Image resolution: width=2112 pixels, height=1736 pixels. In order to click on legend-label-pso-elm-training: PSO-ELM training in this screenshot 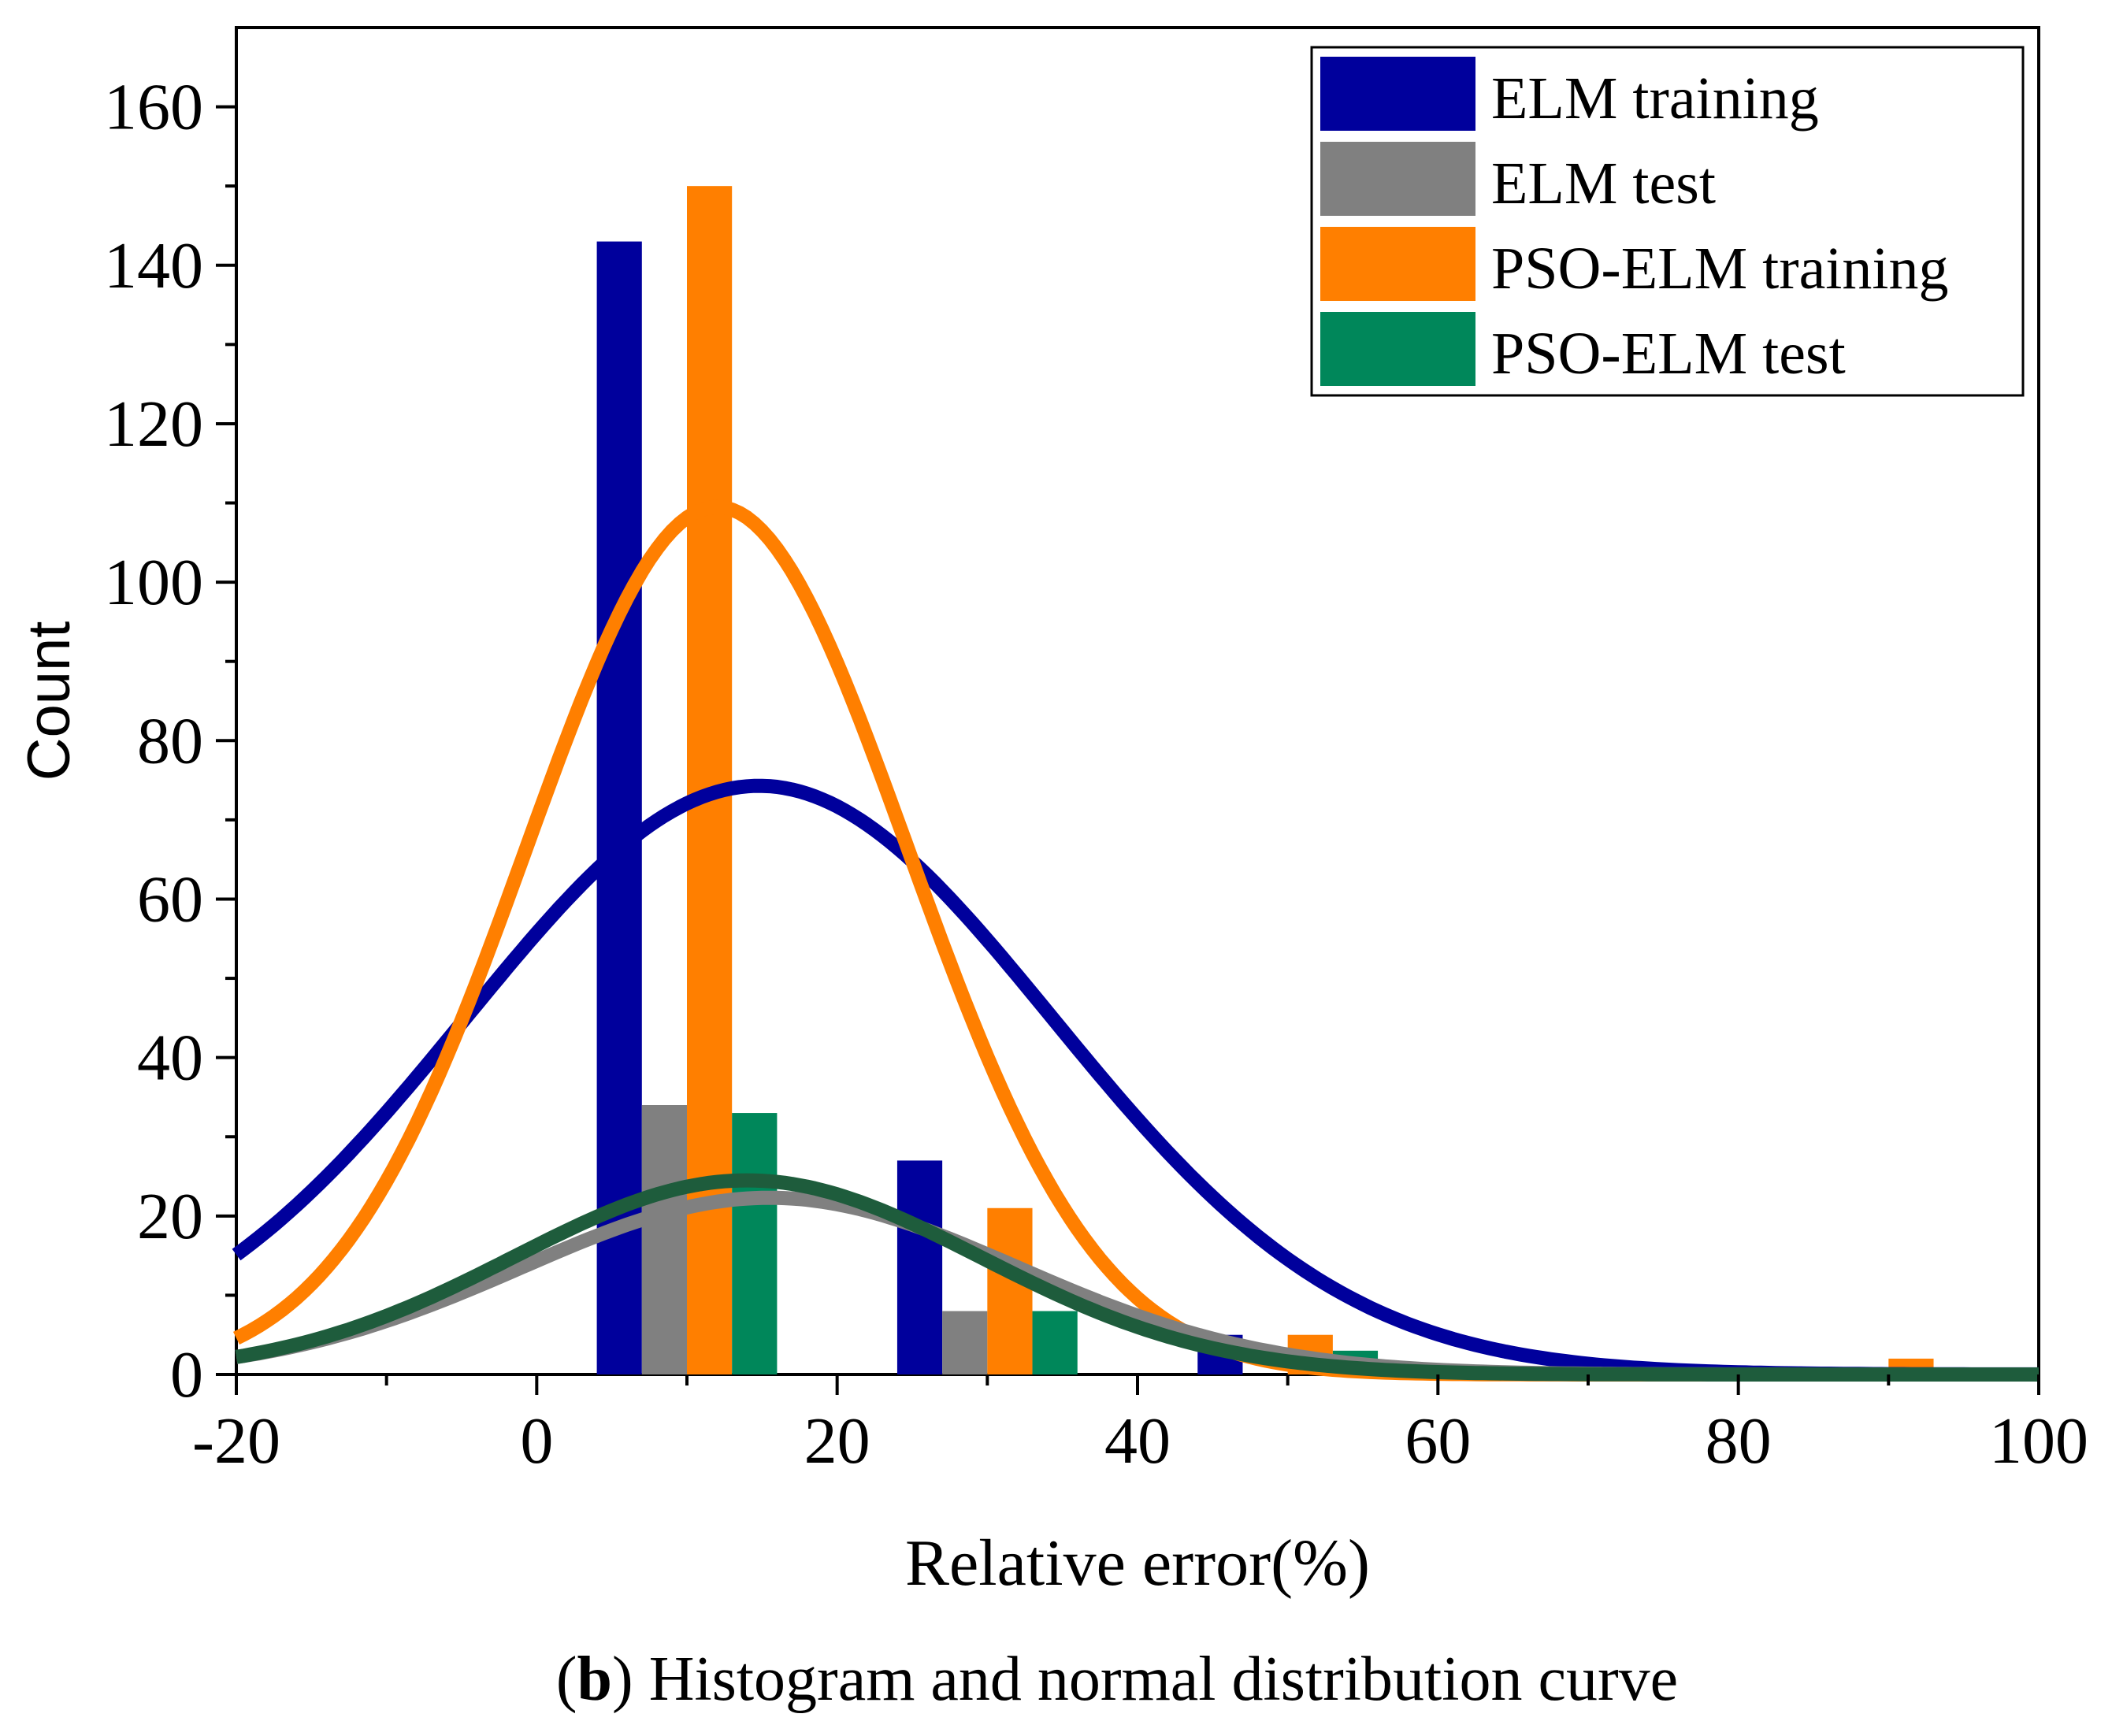, I will do `click(1720, 269)`.